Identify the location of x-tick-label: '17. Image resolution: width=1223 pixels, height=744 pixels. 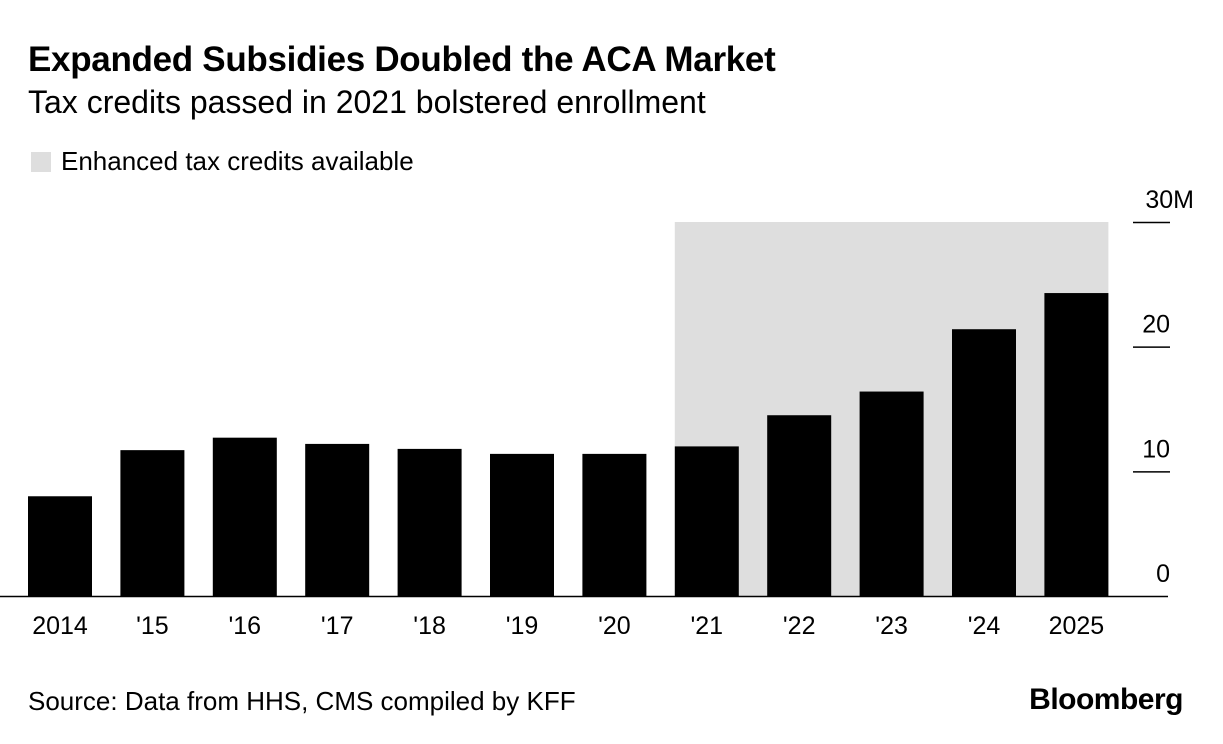
(337, 626).